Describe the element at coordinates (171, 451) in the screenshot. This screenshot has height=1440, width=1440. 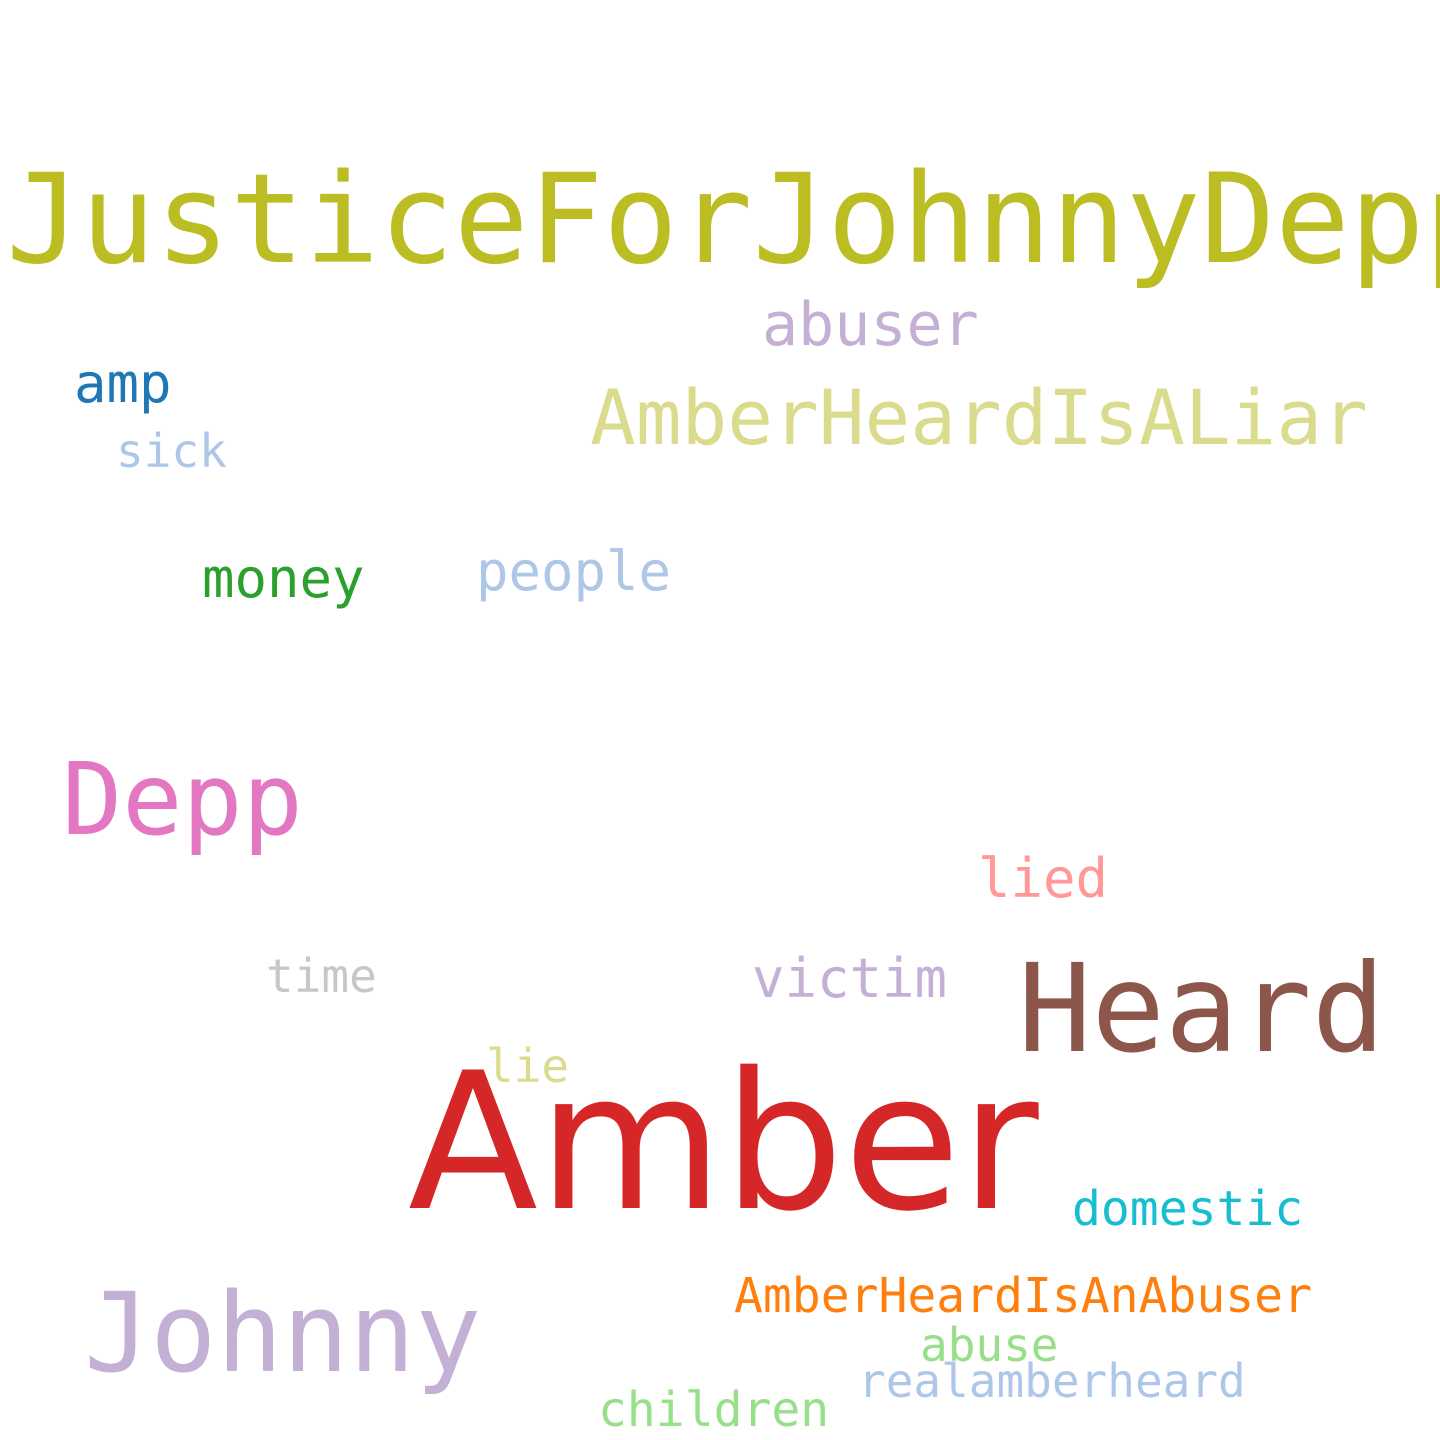
I see `word-sick: sick` at that location.